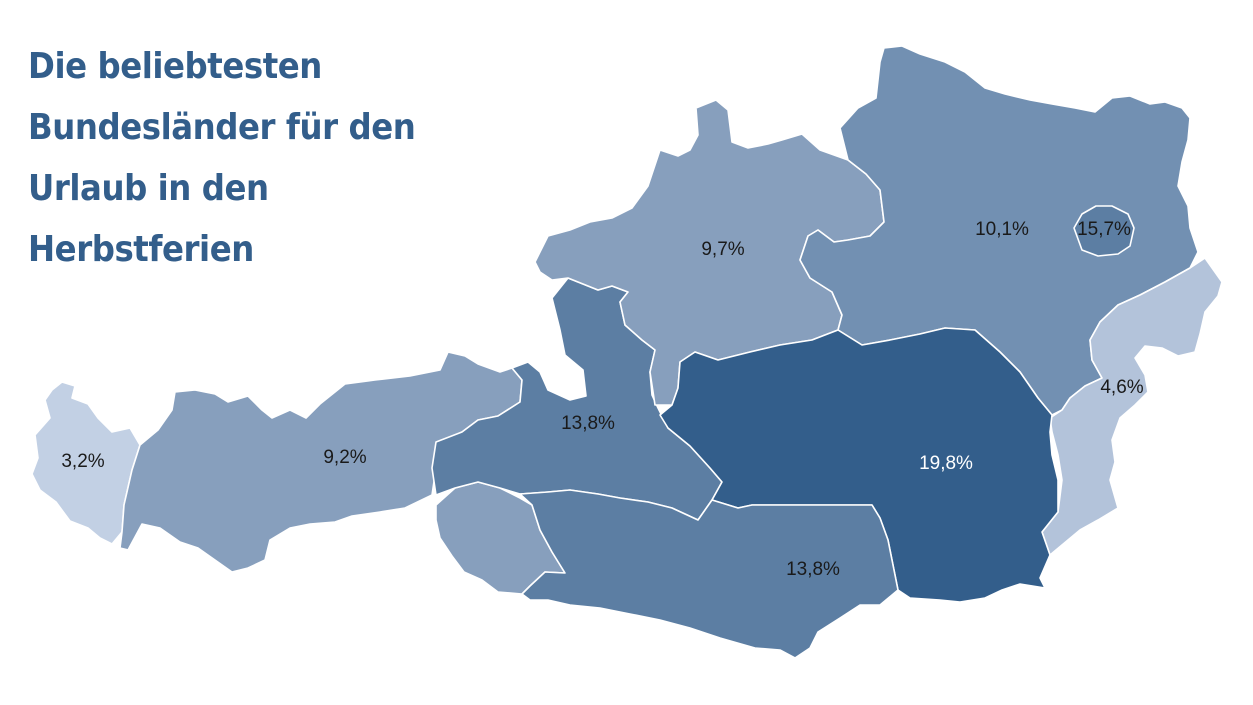 This screenshot has width=1253, height=705. I want to click on label-kaernten: 13,8%, so click(813, 569).